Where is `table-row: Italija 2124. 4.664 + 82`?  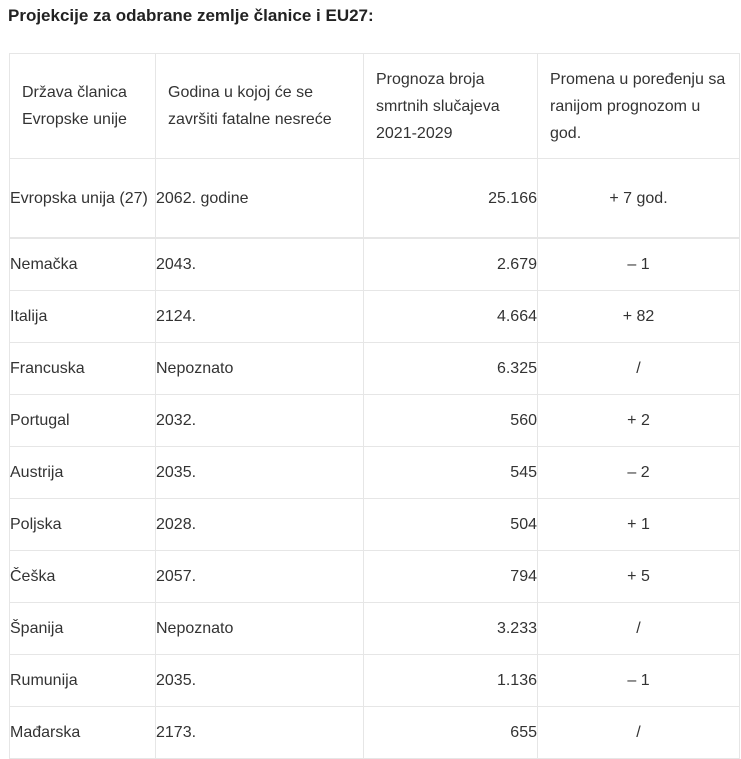
table-row: Italija 2124. 4.664 + 82 is located at coordinates (374, 316).